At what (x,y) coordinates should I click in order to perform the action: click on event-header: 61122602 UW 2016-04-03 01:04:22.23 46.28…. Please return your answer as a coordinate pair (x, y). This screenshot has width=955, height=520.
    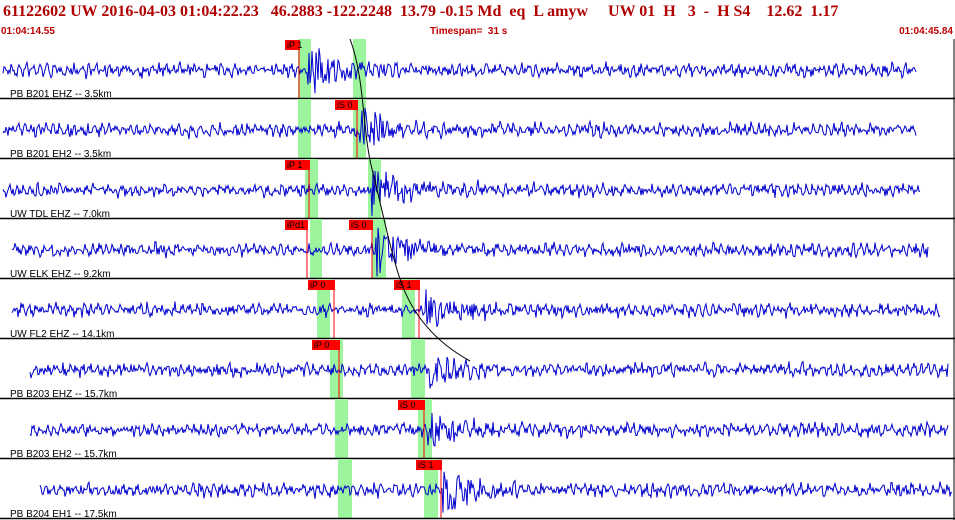
    Looking at the image, I should click on (477, 20).